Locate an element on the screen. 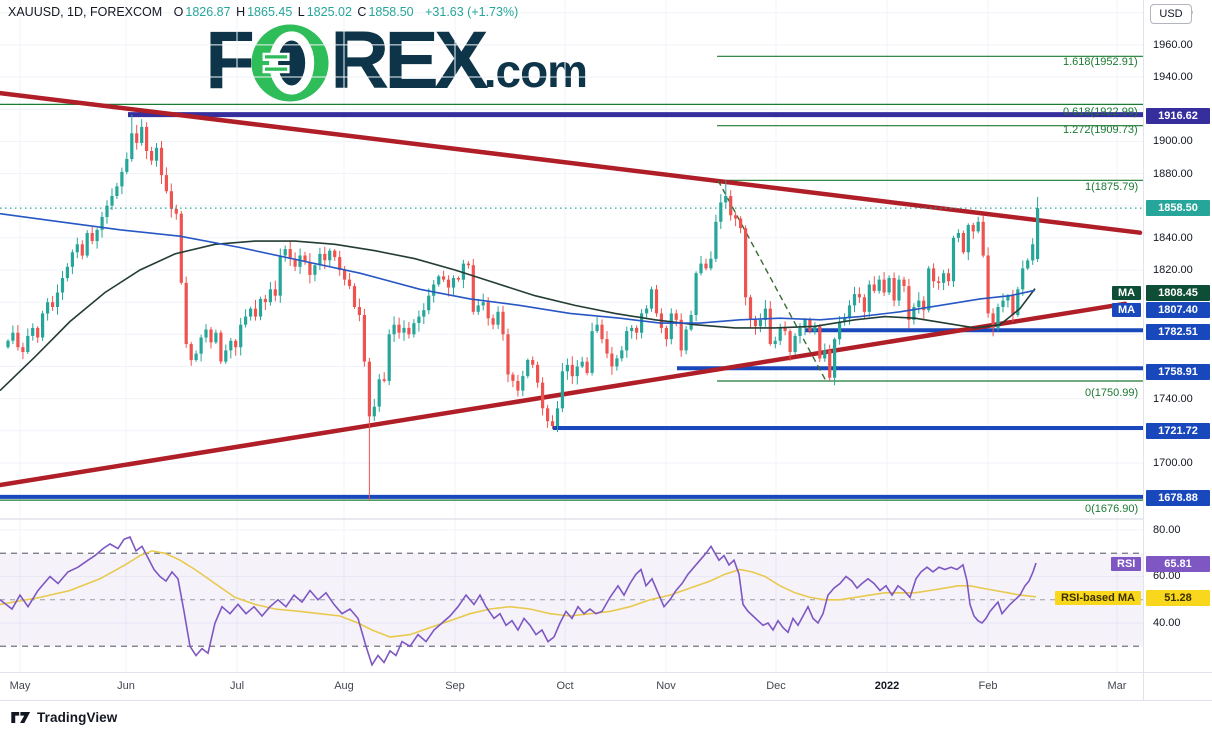 The height and width of the screenshot is (734, 1212). price-axis-tick: 1900.00 is located at coordinates (1173, 141).